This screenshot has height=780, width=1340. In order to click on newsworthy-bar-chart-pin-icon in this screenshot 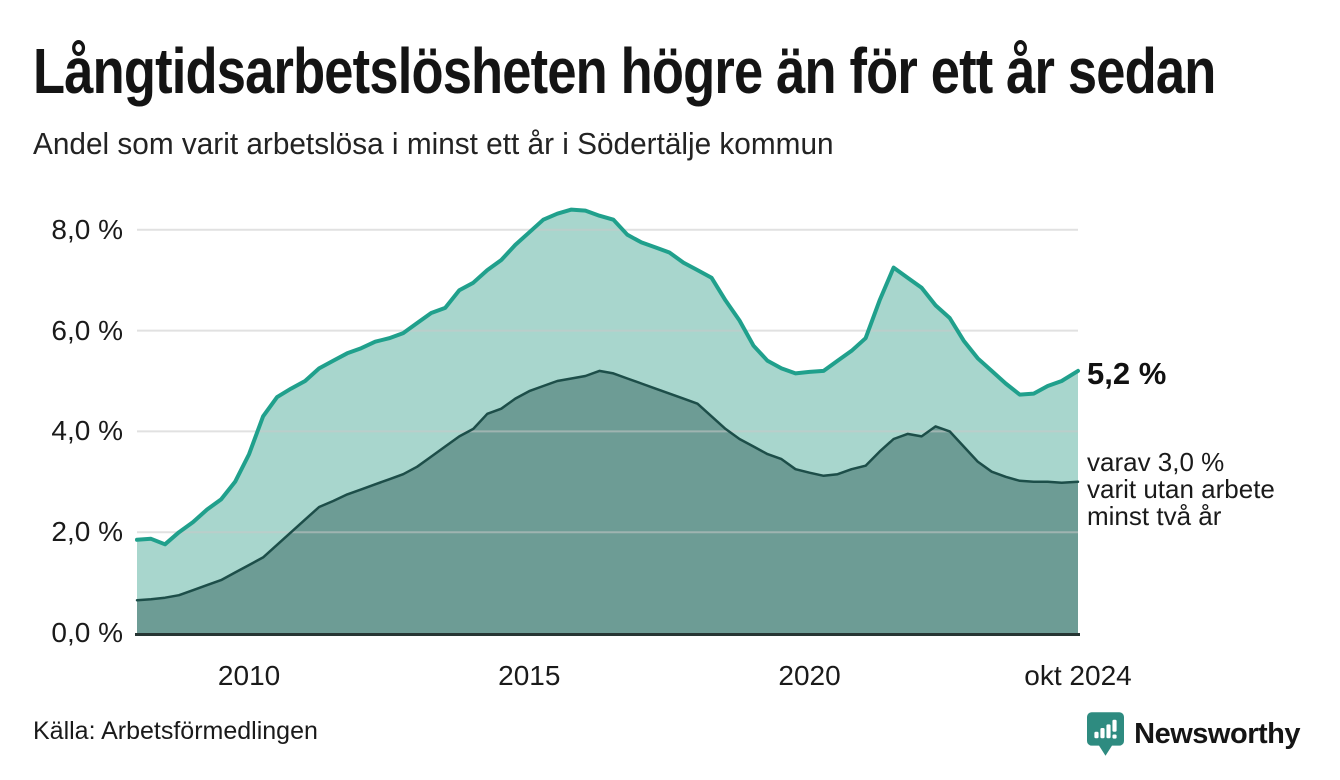, I will do `click(1106, 734)`.